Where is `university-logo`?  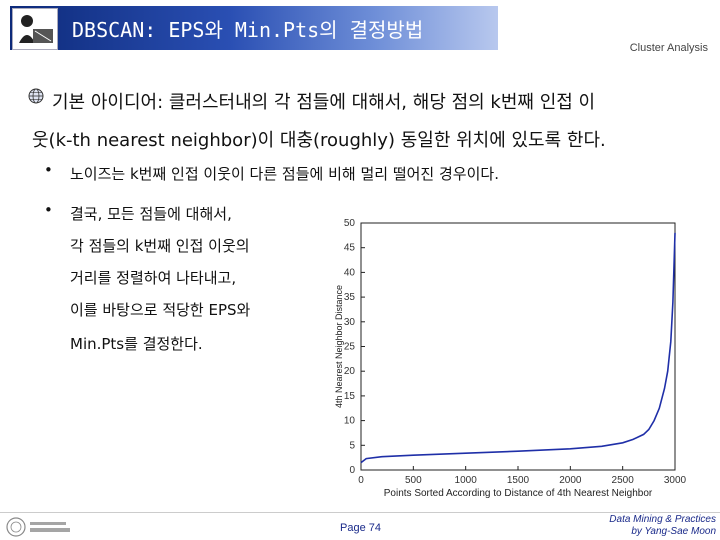 university-logo is located at coordinates (38, 527).